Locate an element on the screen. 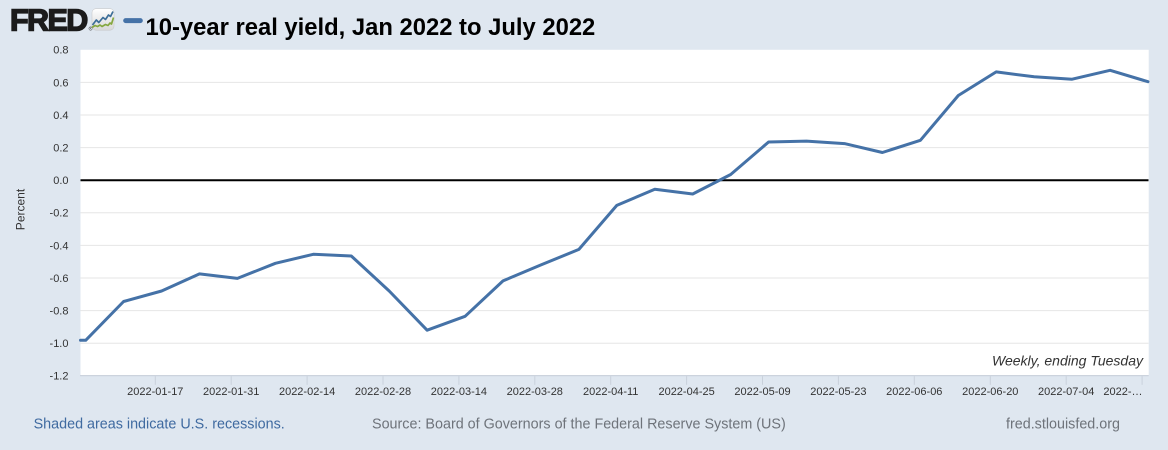 The width and height of the screenshot is (1168, 450). svg-text: FRED is located at coordinates (48, 20).